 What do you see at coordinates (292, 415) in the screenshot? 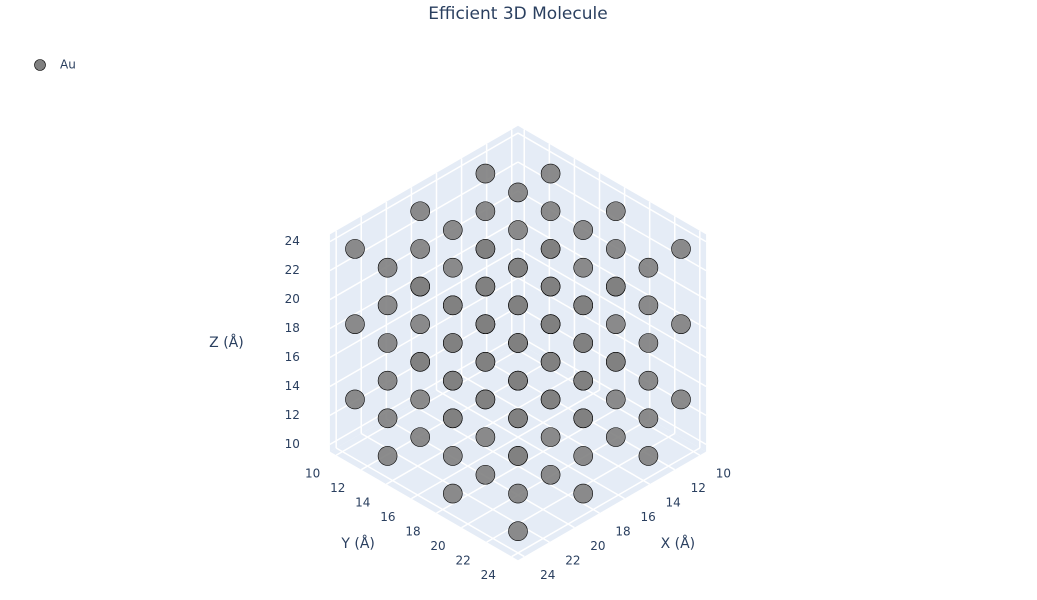
I see `z-tick-label: 12` at bounding box center [292, 415].